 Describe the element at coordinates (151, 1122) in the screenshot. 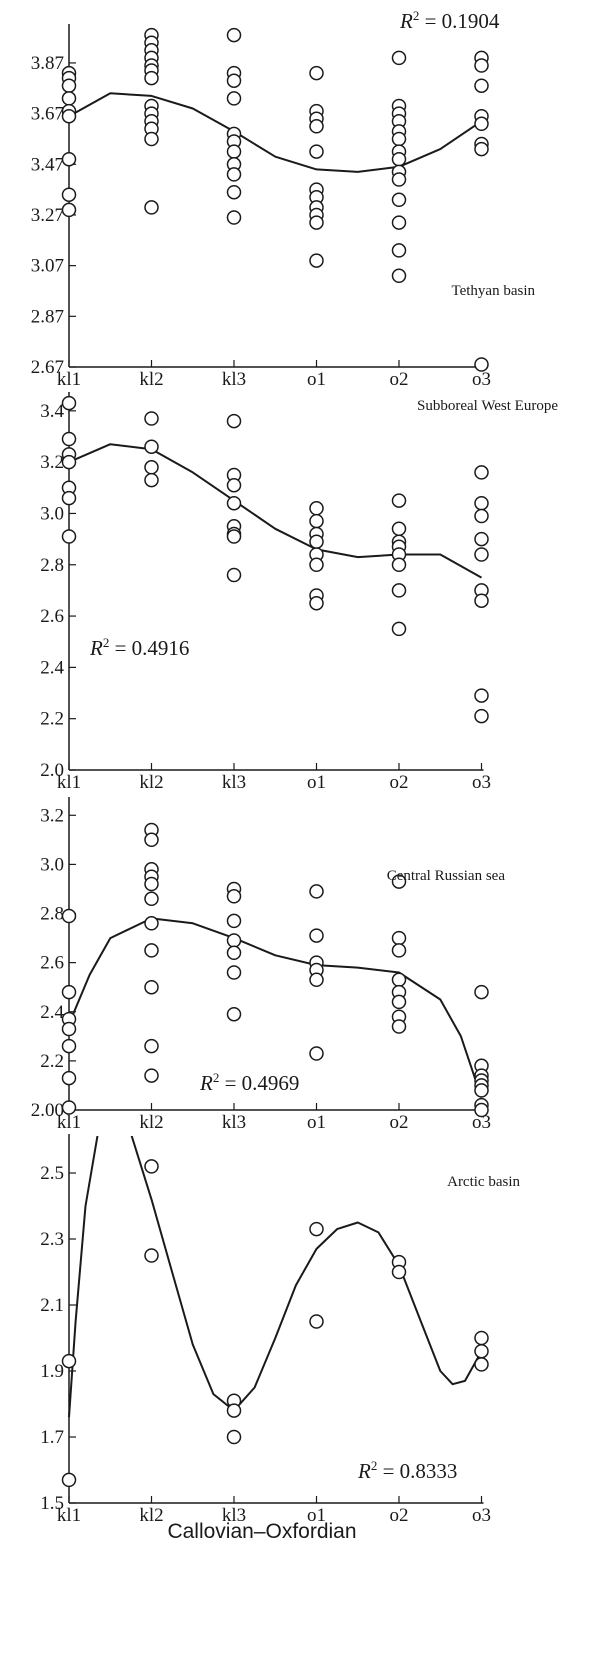

I see `x-tick-label: kl2` at that location.